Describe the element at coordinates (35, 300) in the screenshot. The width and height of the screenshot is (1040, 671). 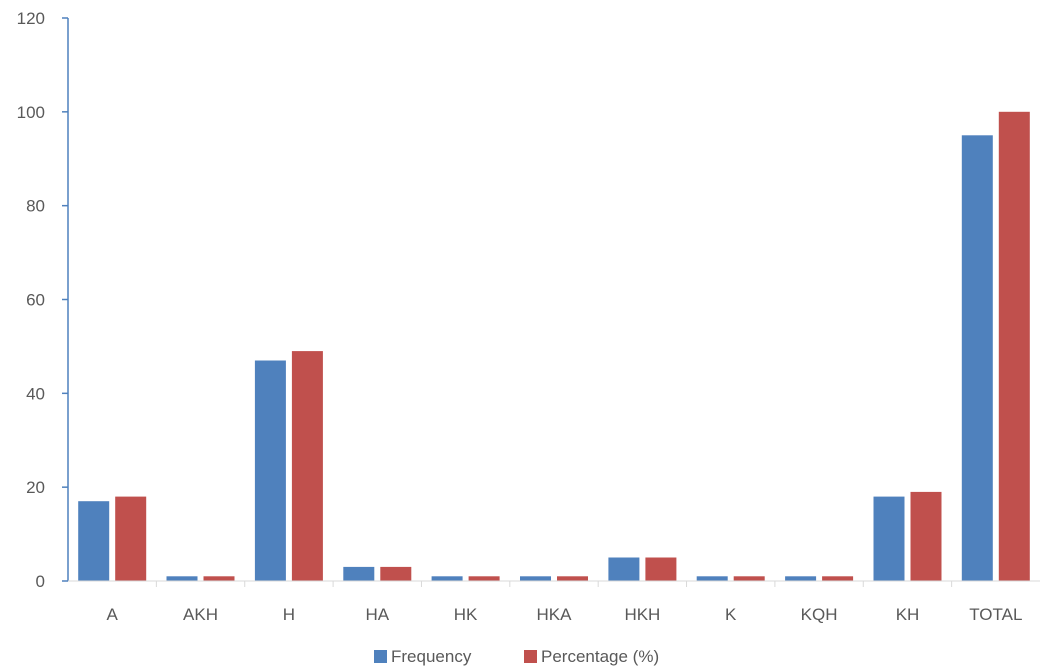
I see `y-tick-label: 60` at that location.